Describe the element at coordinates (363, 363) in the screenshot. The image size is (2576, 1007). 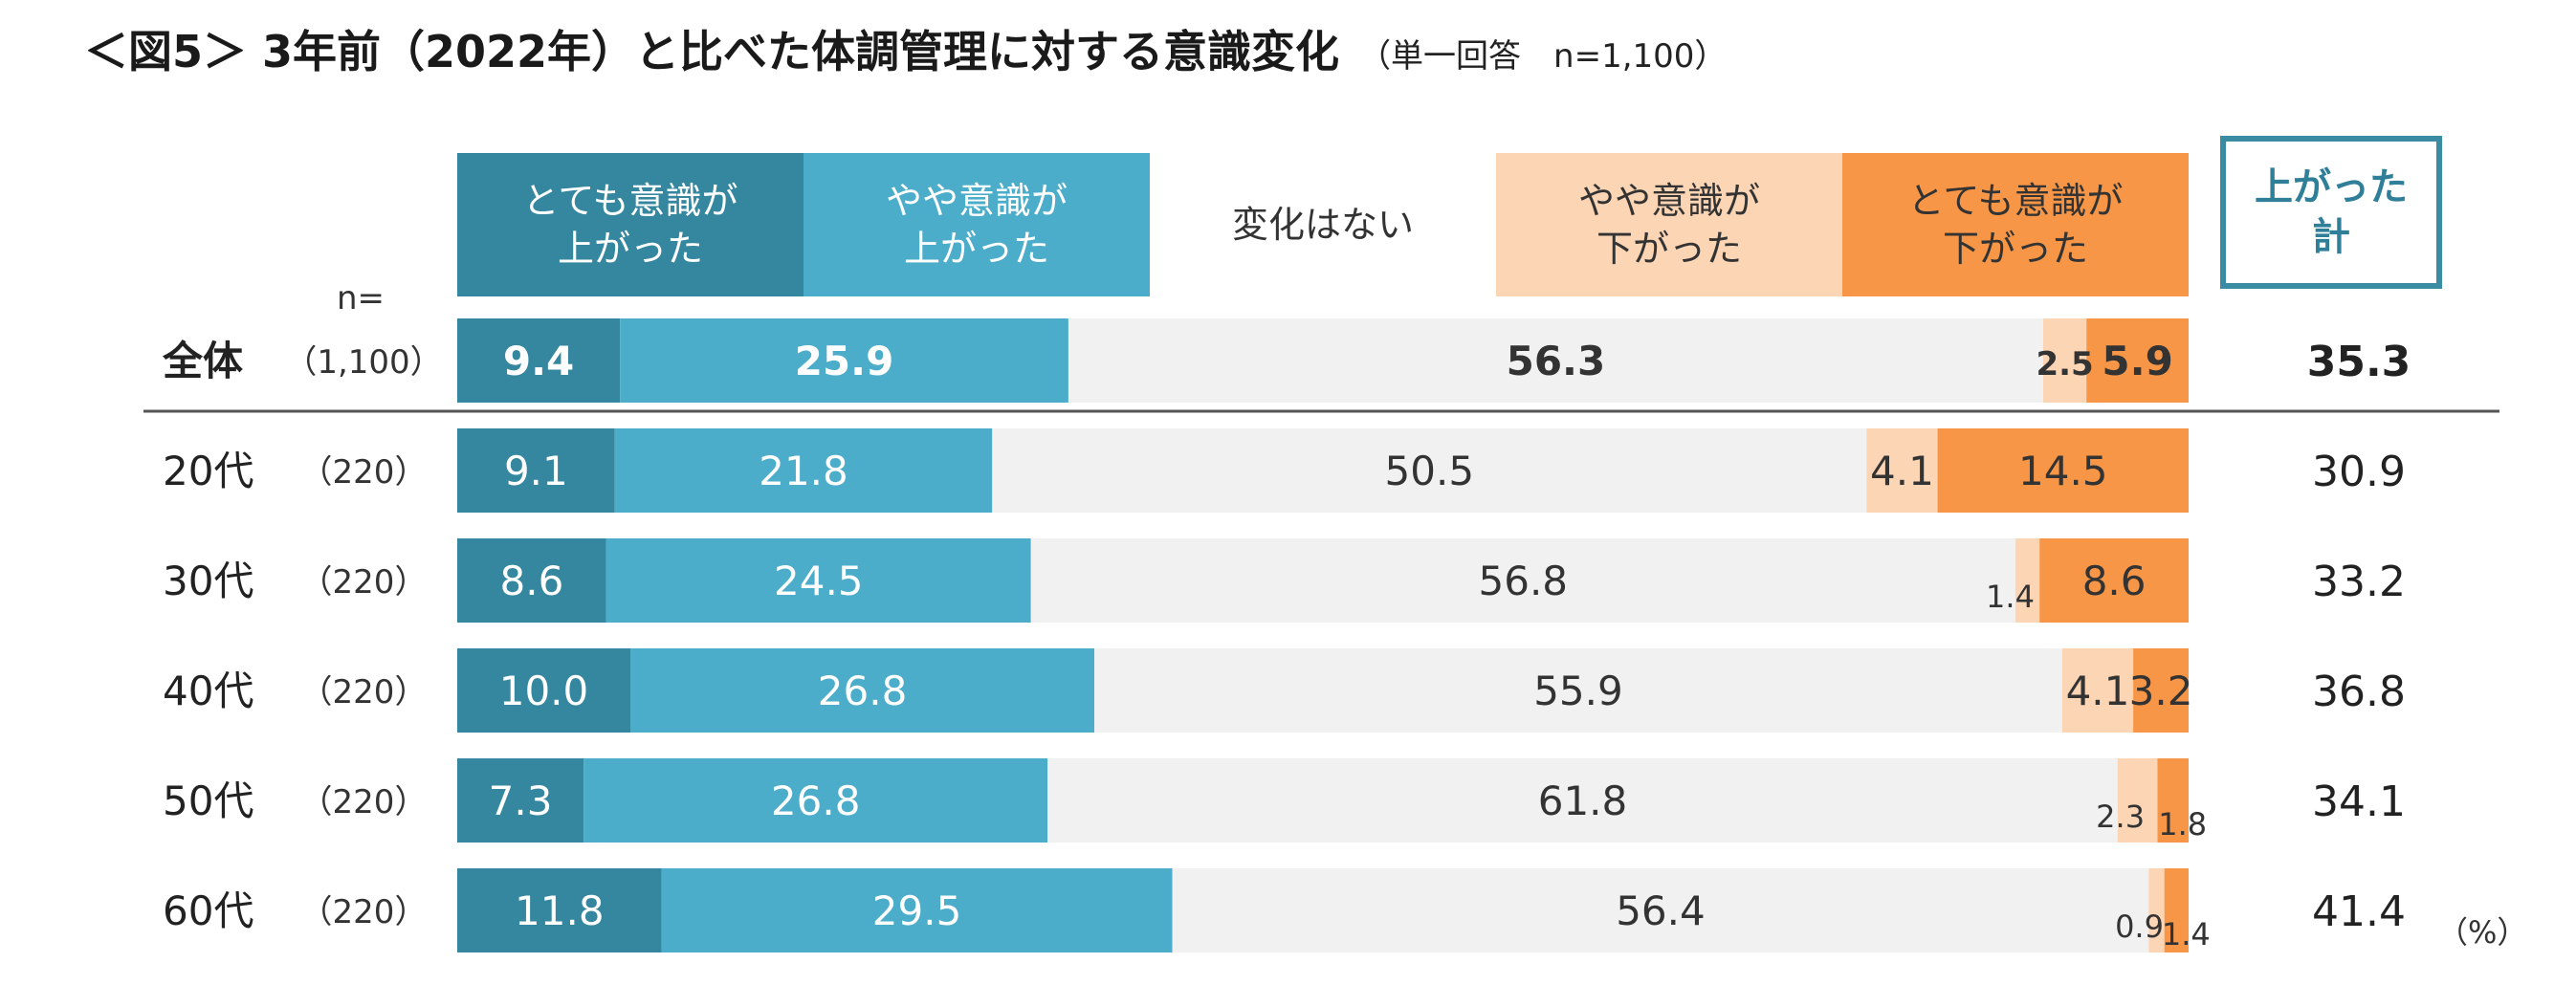
I see `n-count-label: （1,100）` at that location.